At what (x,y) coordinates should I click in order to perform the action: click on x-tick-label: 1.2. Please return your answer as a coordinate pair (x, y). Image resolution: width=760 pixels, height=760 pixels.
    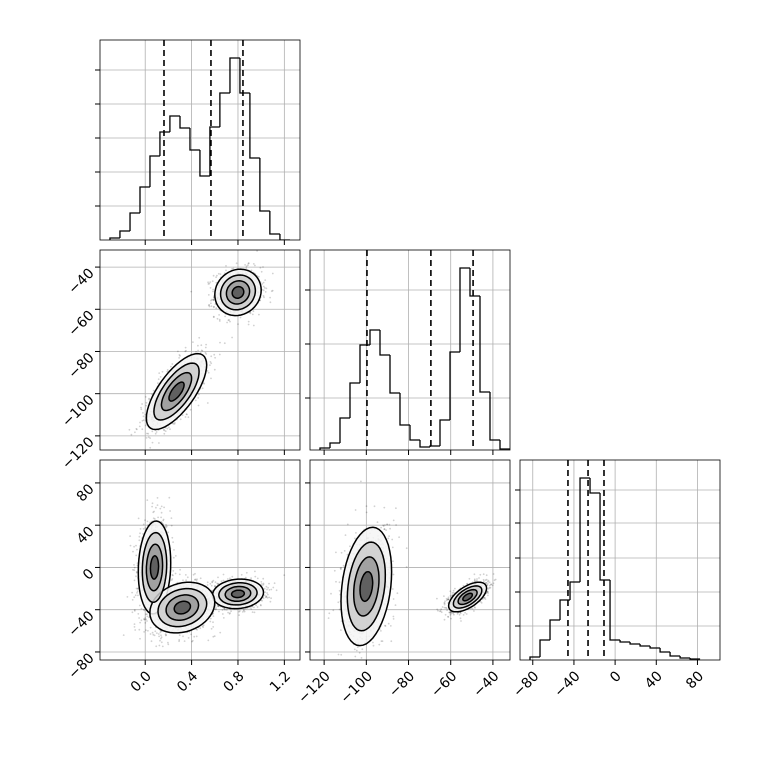
    Looking at the image, I should click on (280, 681).